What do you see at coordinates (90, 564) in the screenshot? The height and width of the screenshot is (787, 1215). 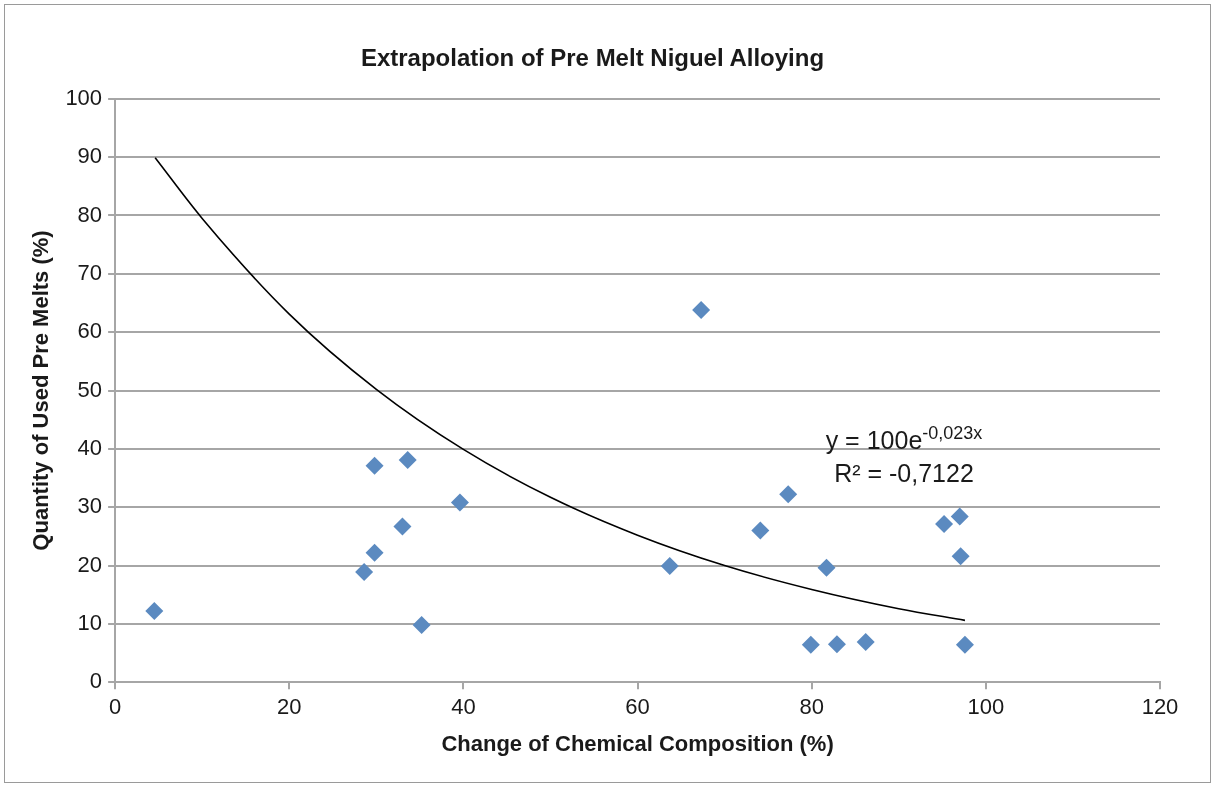 I see `y-tick-label: 20` at bounding box center [90, 564].